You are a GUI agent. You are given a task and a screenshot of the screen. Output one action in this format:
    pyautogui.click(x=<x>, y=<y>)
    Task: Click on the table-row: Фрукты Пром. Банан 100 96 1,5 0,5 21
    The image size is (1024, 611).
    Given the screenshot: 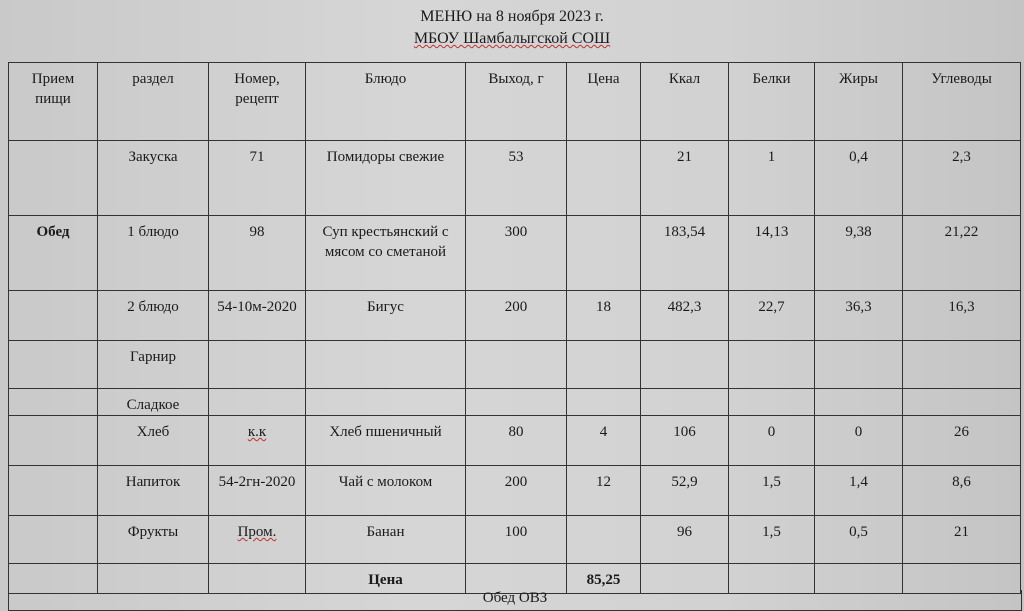 What is the action you would take?
    pyautogui.click(x=514, y=539)
    